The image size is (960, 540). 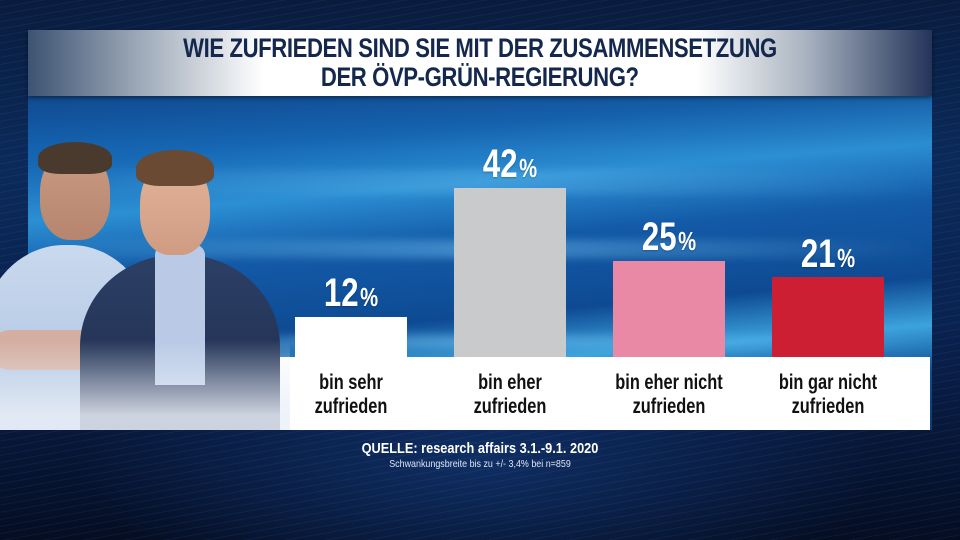 I want to click on category-label-sehr-zufrieden: bin sehr zufrieden, so click(x=351, y=395).